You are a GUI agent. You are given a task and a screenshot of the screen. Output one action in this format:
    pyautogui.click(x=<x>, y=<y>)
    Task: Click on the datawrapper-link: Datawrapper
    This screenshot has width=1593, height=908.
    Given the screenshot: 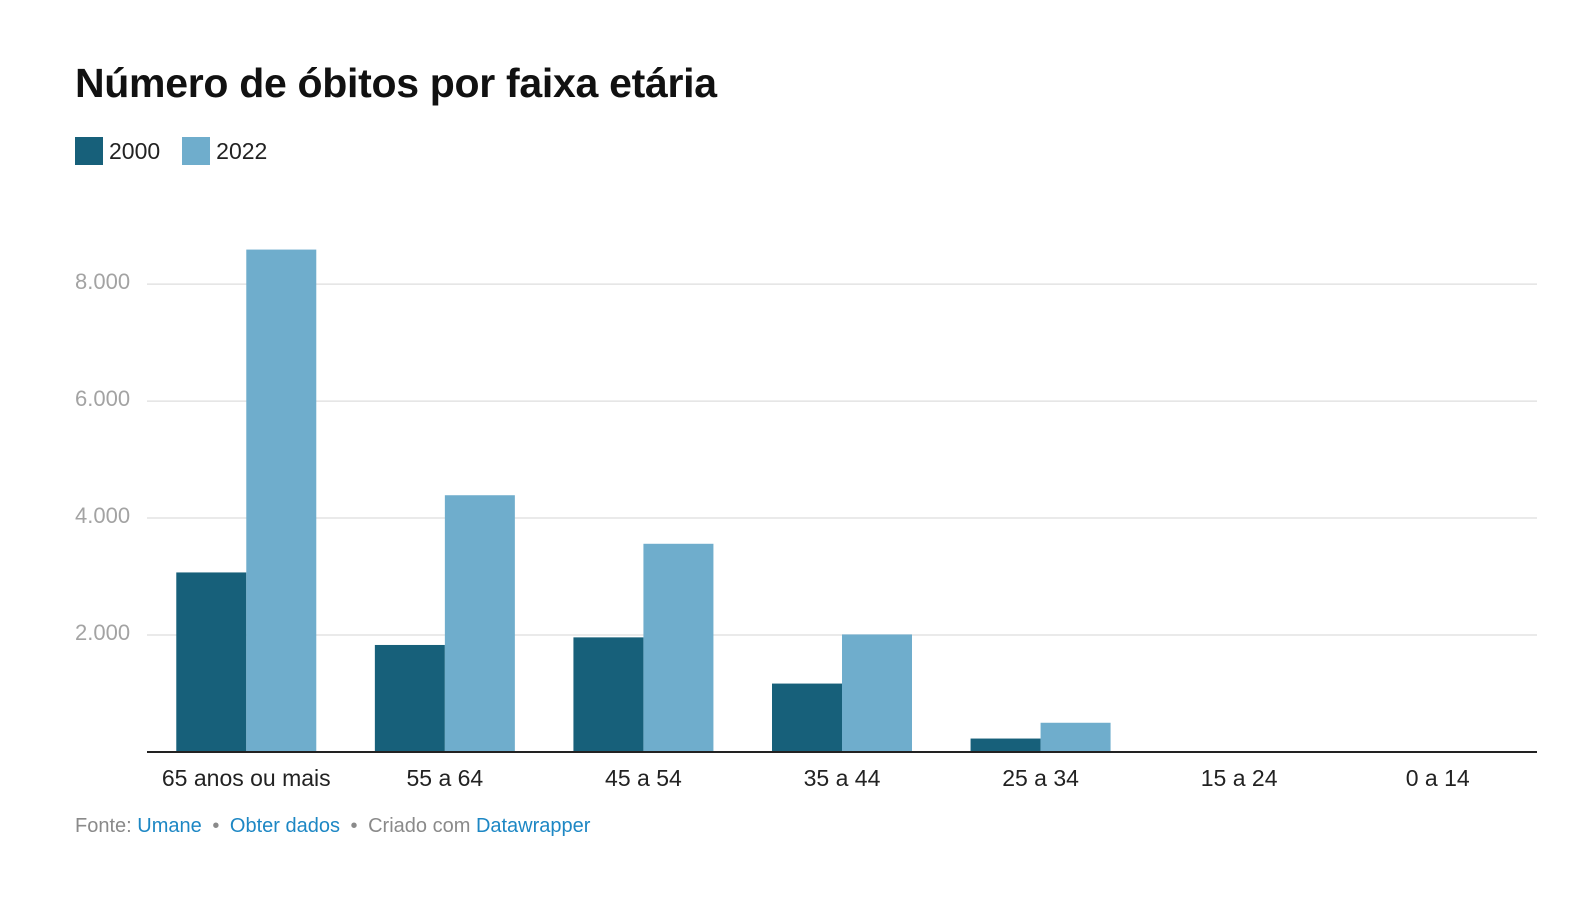 What is the action you would take?
    pyautogui.click(x=533, y=826)
    